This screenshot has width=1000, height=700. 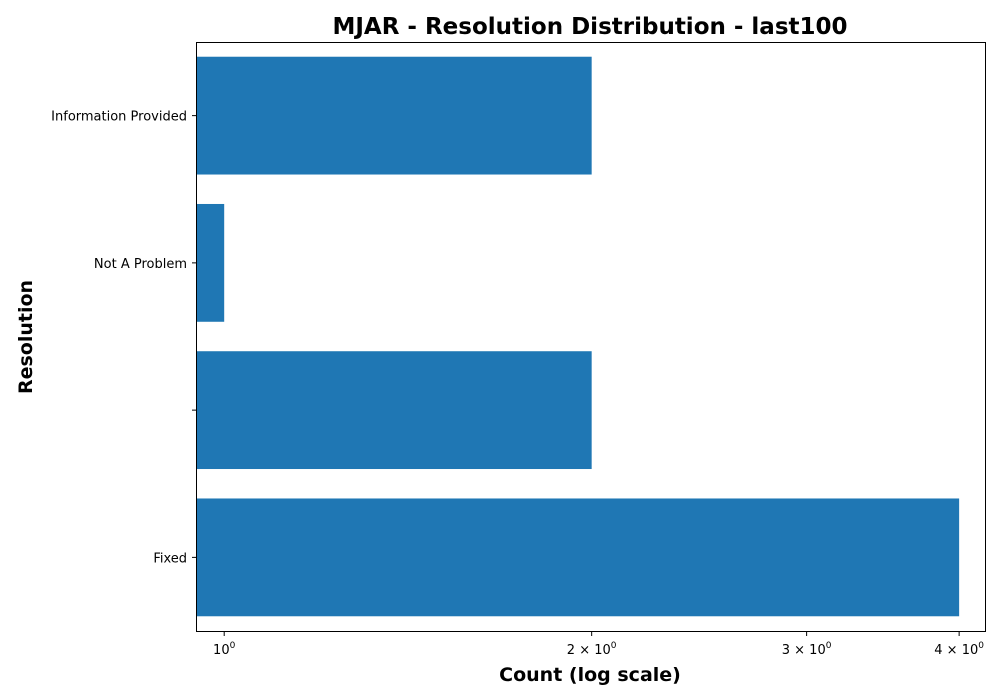 What do you see at coordinates (140, 264) in the screenshot?
I see `y-tick-label: Not A Problem` at bounding box center [140, 264].